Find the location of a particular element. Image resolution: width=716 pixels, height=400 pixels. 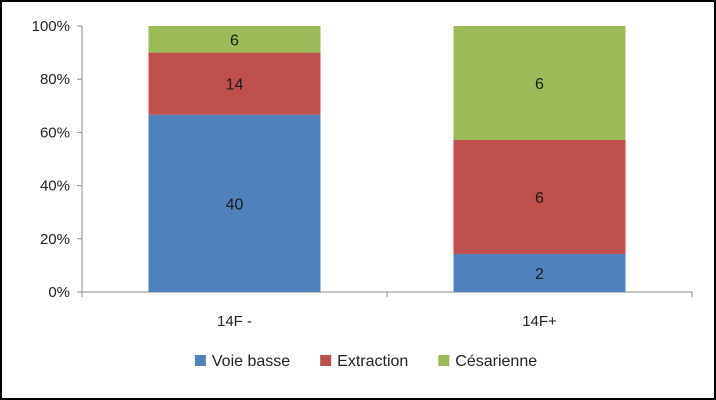

y-tick-label: 40% is located at coordinates (55, 186).